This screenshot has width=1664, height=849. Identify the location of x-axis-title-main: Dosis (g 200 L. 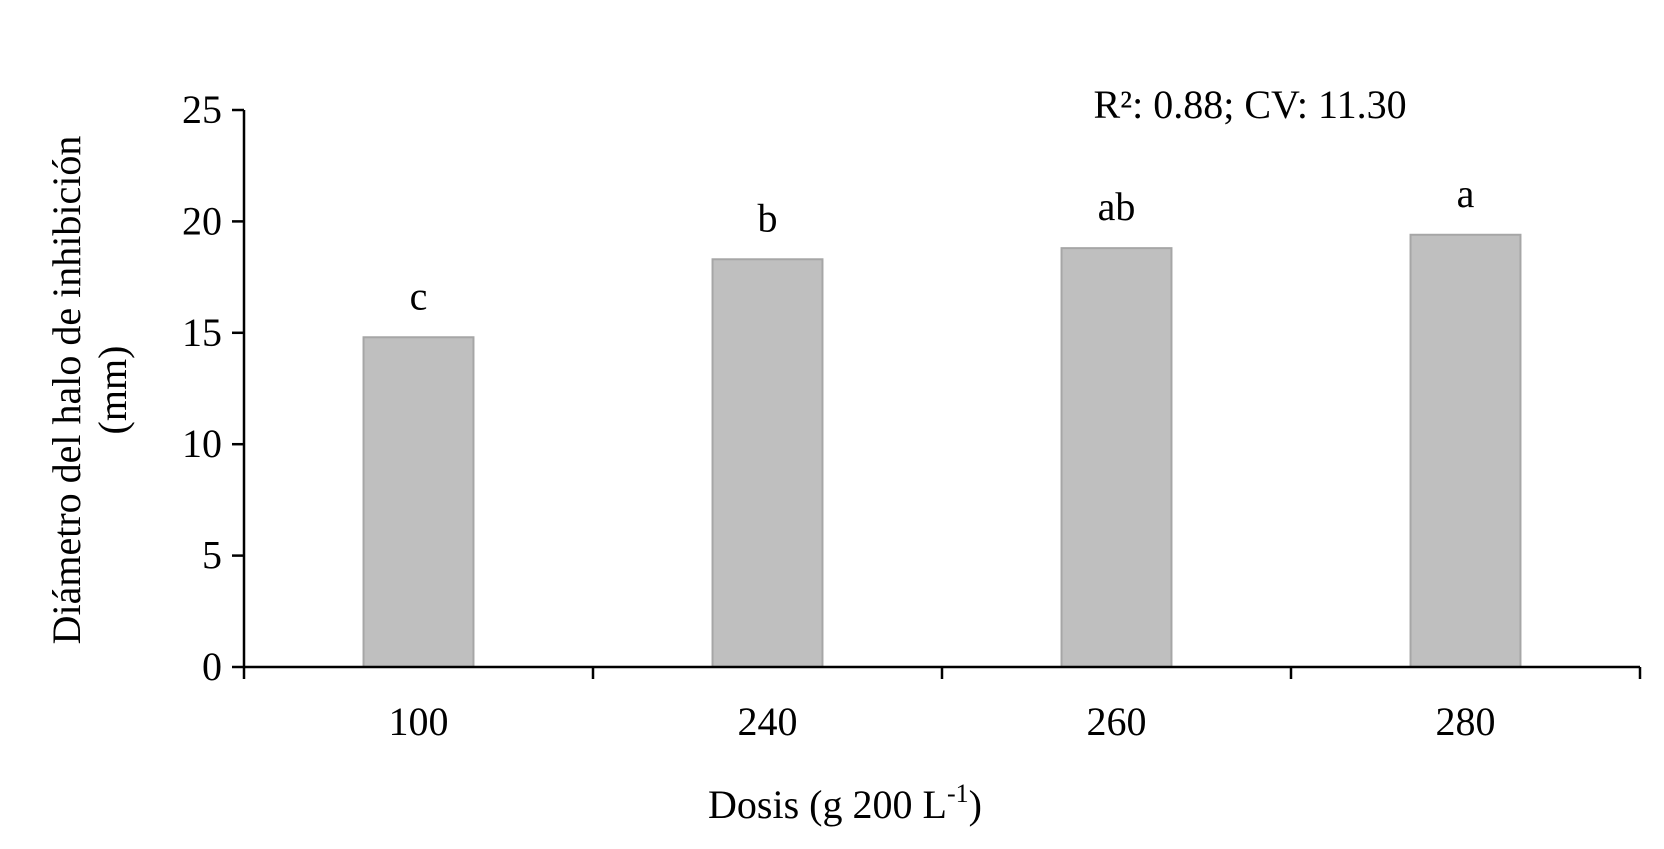
(827, 804).